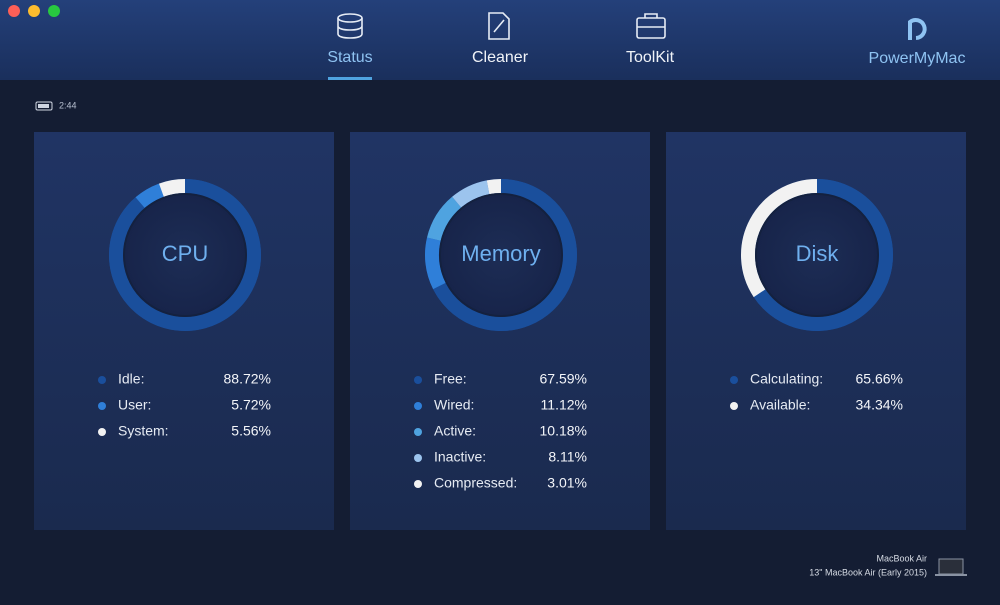  What do you see at coordinates (68, 105) in the screenshot?
I see `battery-time: 2:44` at bounding box center [68, 105].